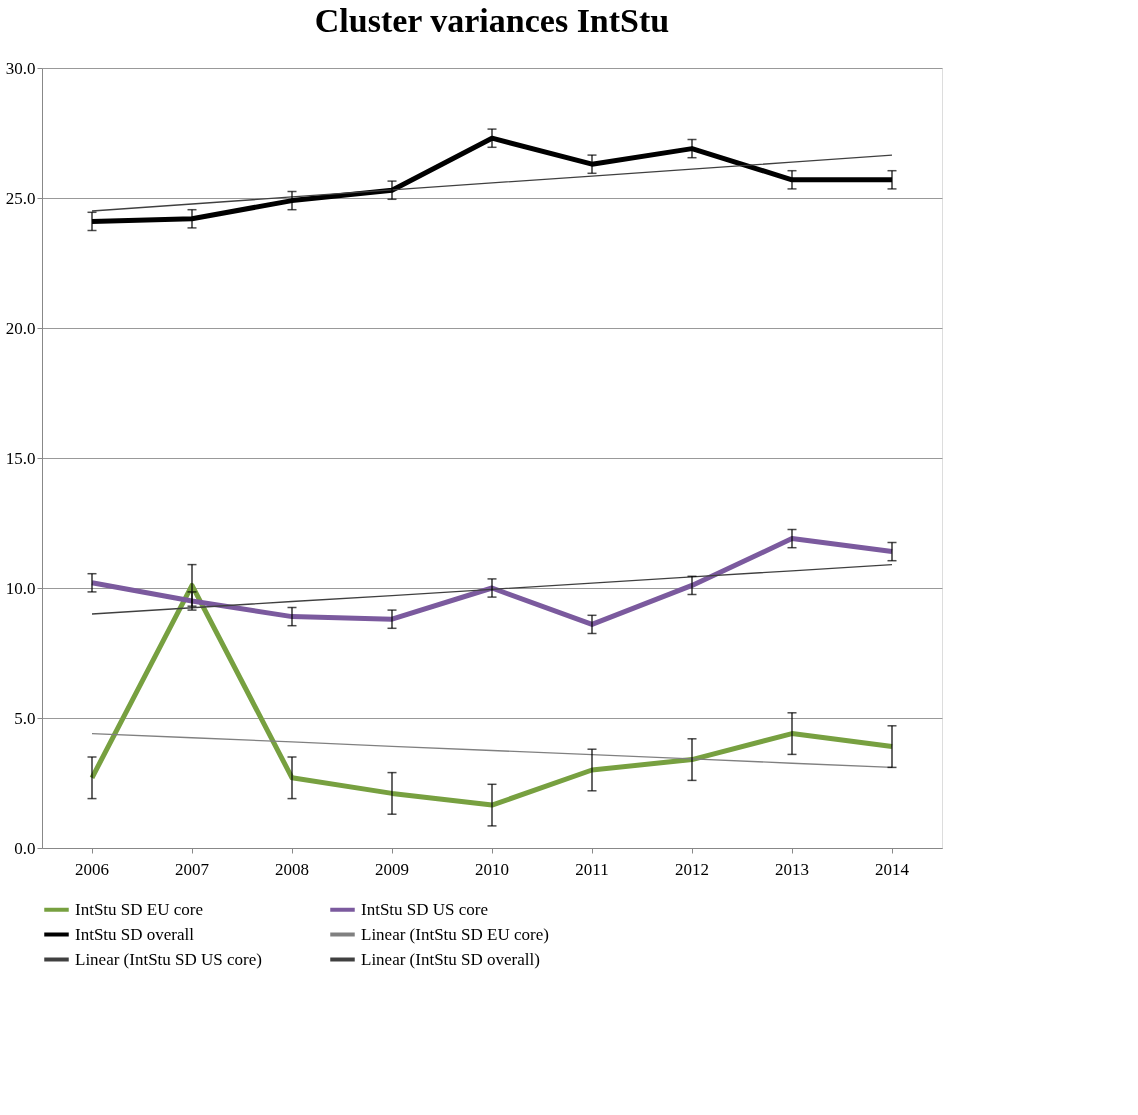 This screenshot has width=1138, height=1115. What do you see at coordinates (92, 869) in the screenshot?
I see `x-tick-label: 2006` at bounding box center [92, 869].